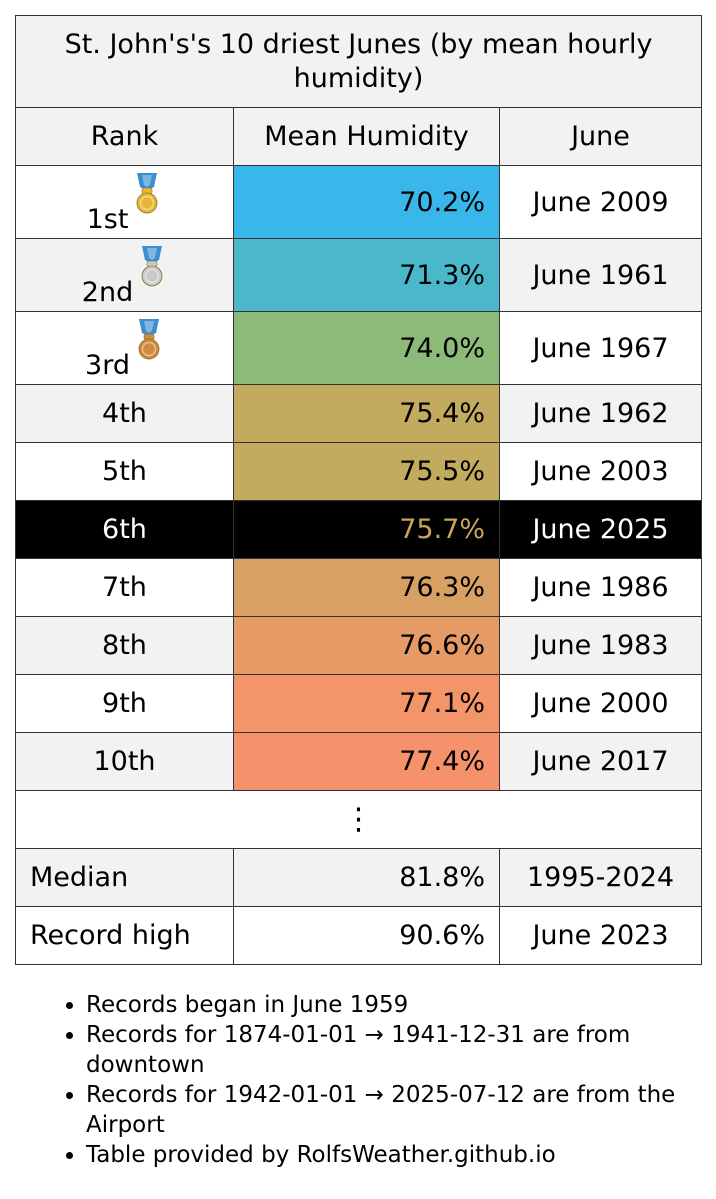  I want to click on rank-label: 6th, so click(124, 529).